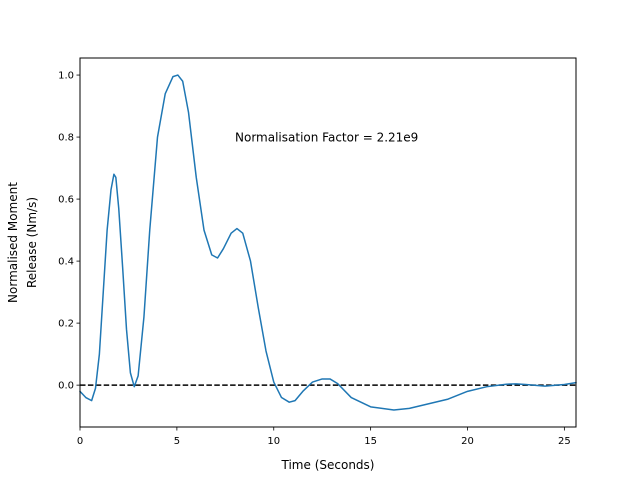 Image resolution: width=640 pixels, height=484 pixels. What do you see at coordinates (80, 441) in the screenshot?
I see `x-tick-label: 0` at bounding box center [80, 441].